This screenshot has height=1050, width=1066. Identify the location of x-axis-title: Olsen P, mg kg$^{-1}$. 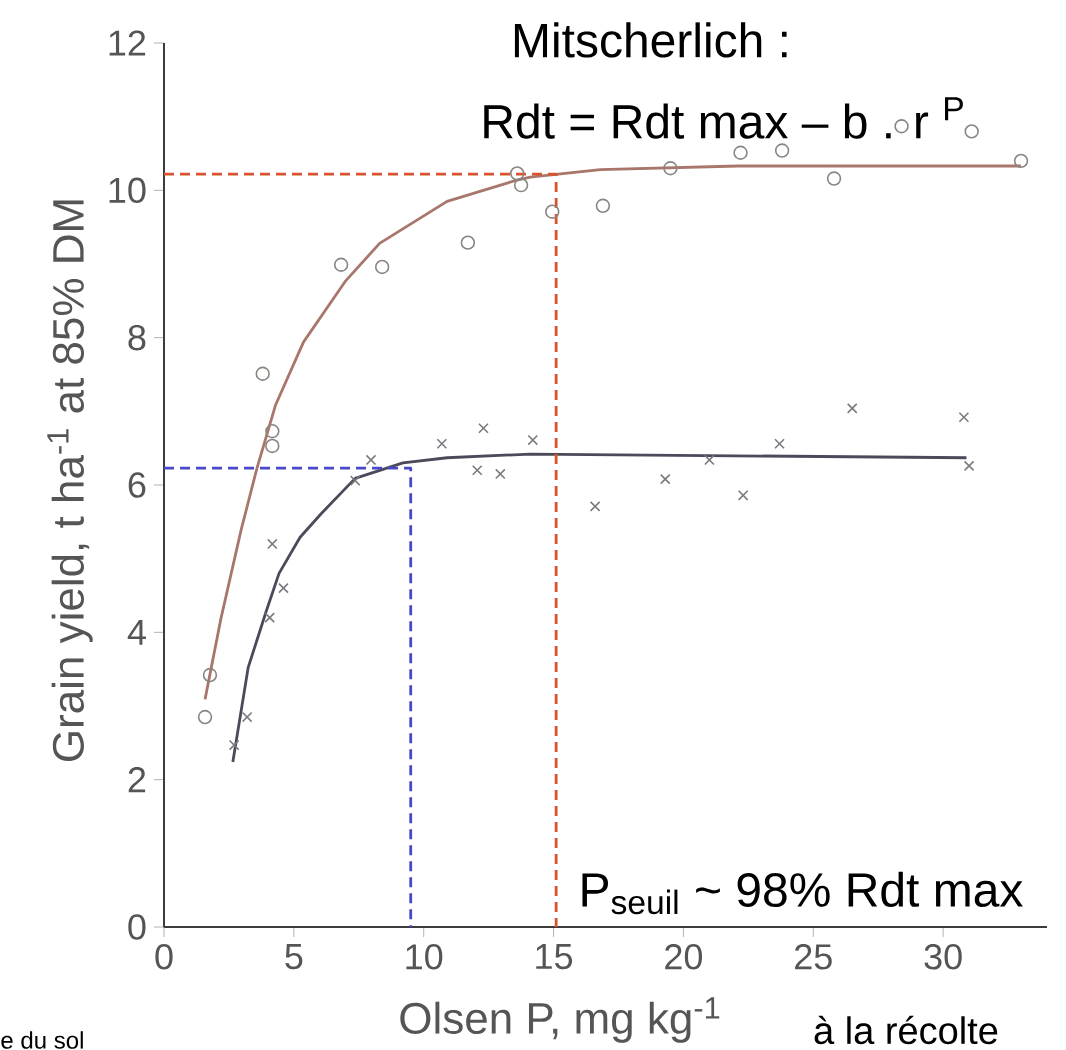
(560, 1020).